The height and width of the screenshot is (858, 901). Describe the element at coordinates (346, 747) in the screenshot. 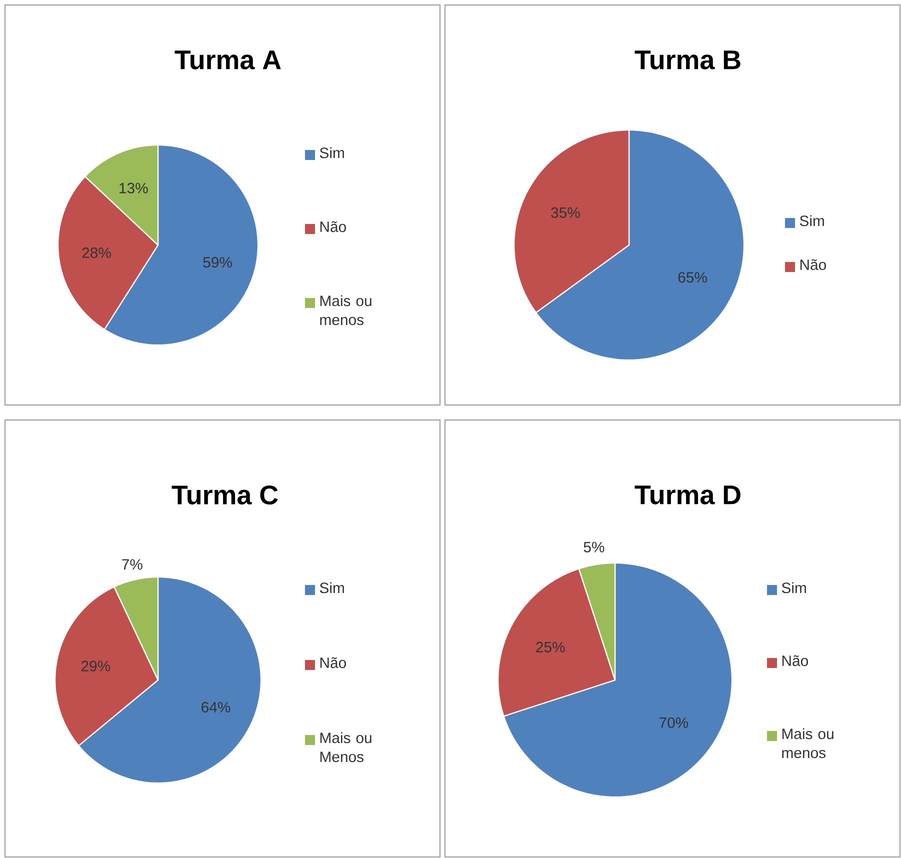

I see `legend-label: Mais ou Menos` at that location.